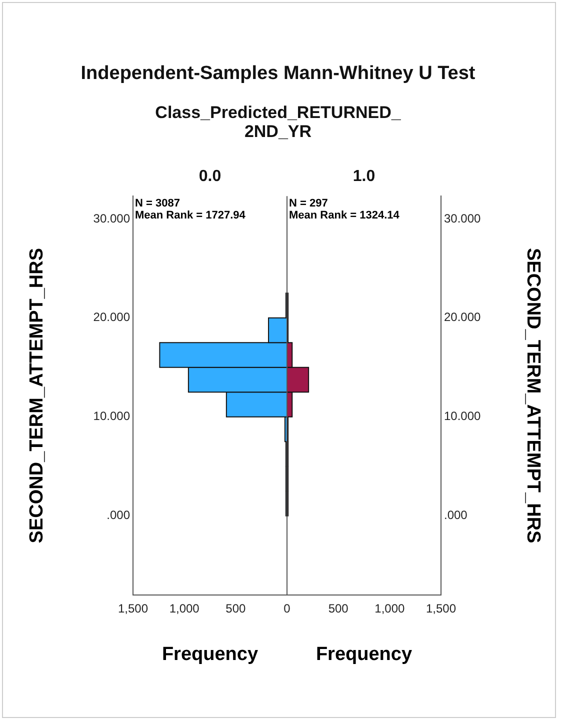 Image resolution: width=570 pixels, height=725 pixels. What do you see at coordinates (287, 608) in the screenshot?
I see `x-tick-label: 0` at bounding box center [287, 608].